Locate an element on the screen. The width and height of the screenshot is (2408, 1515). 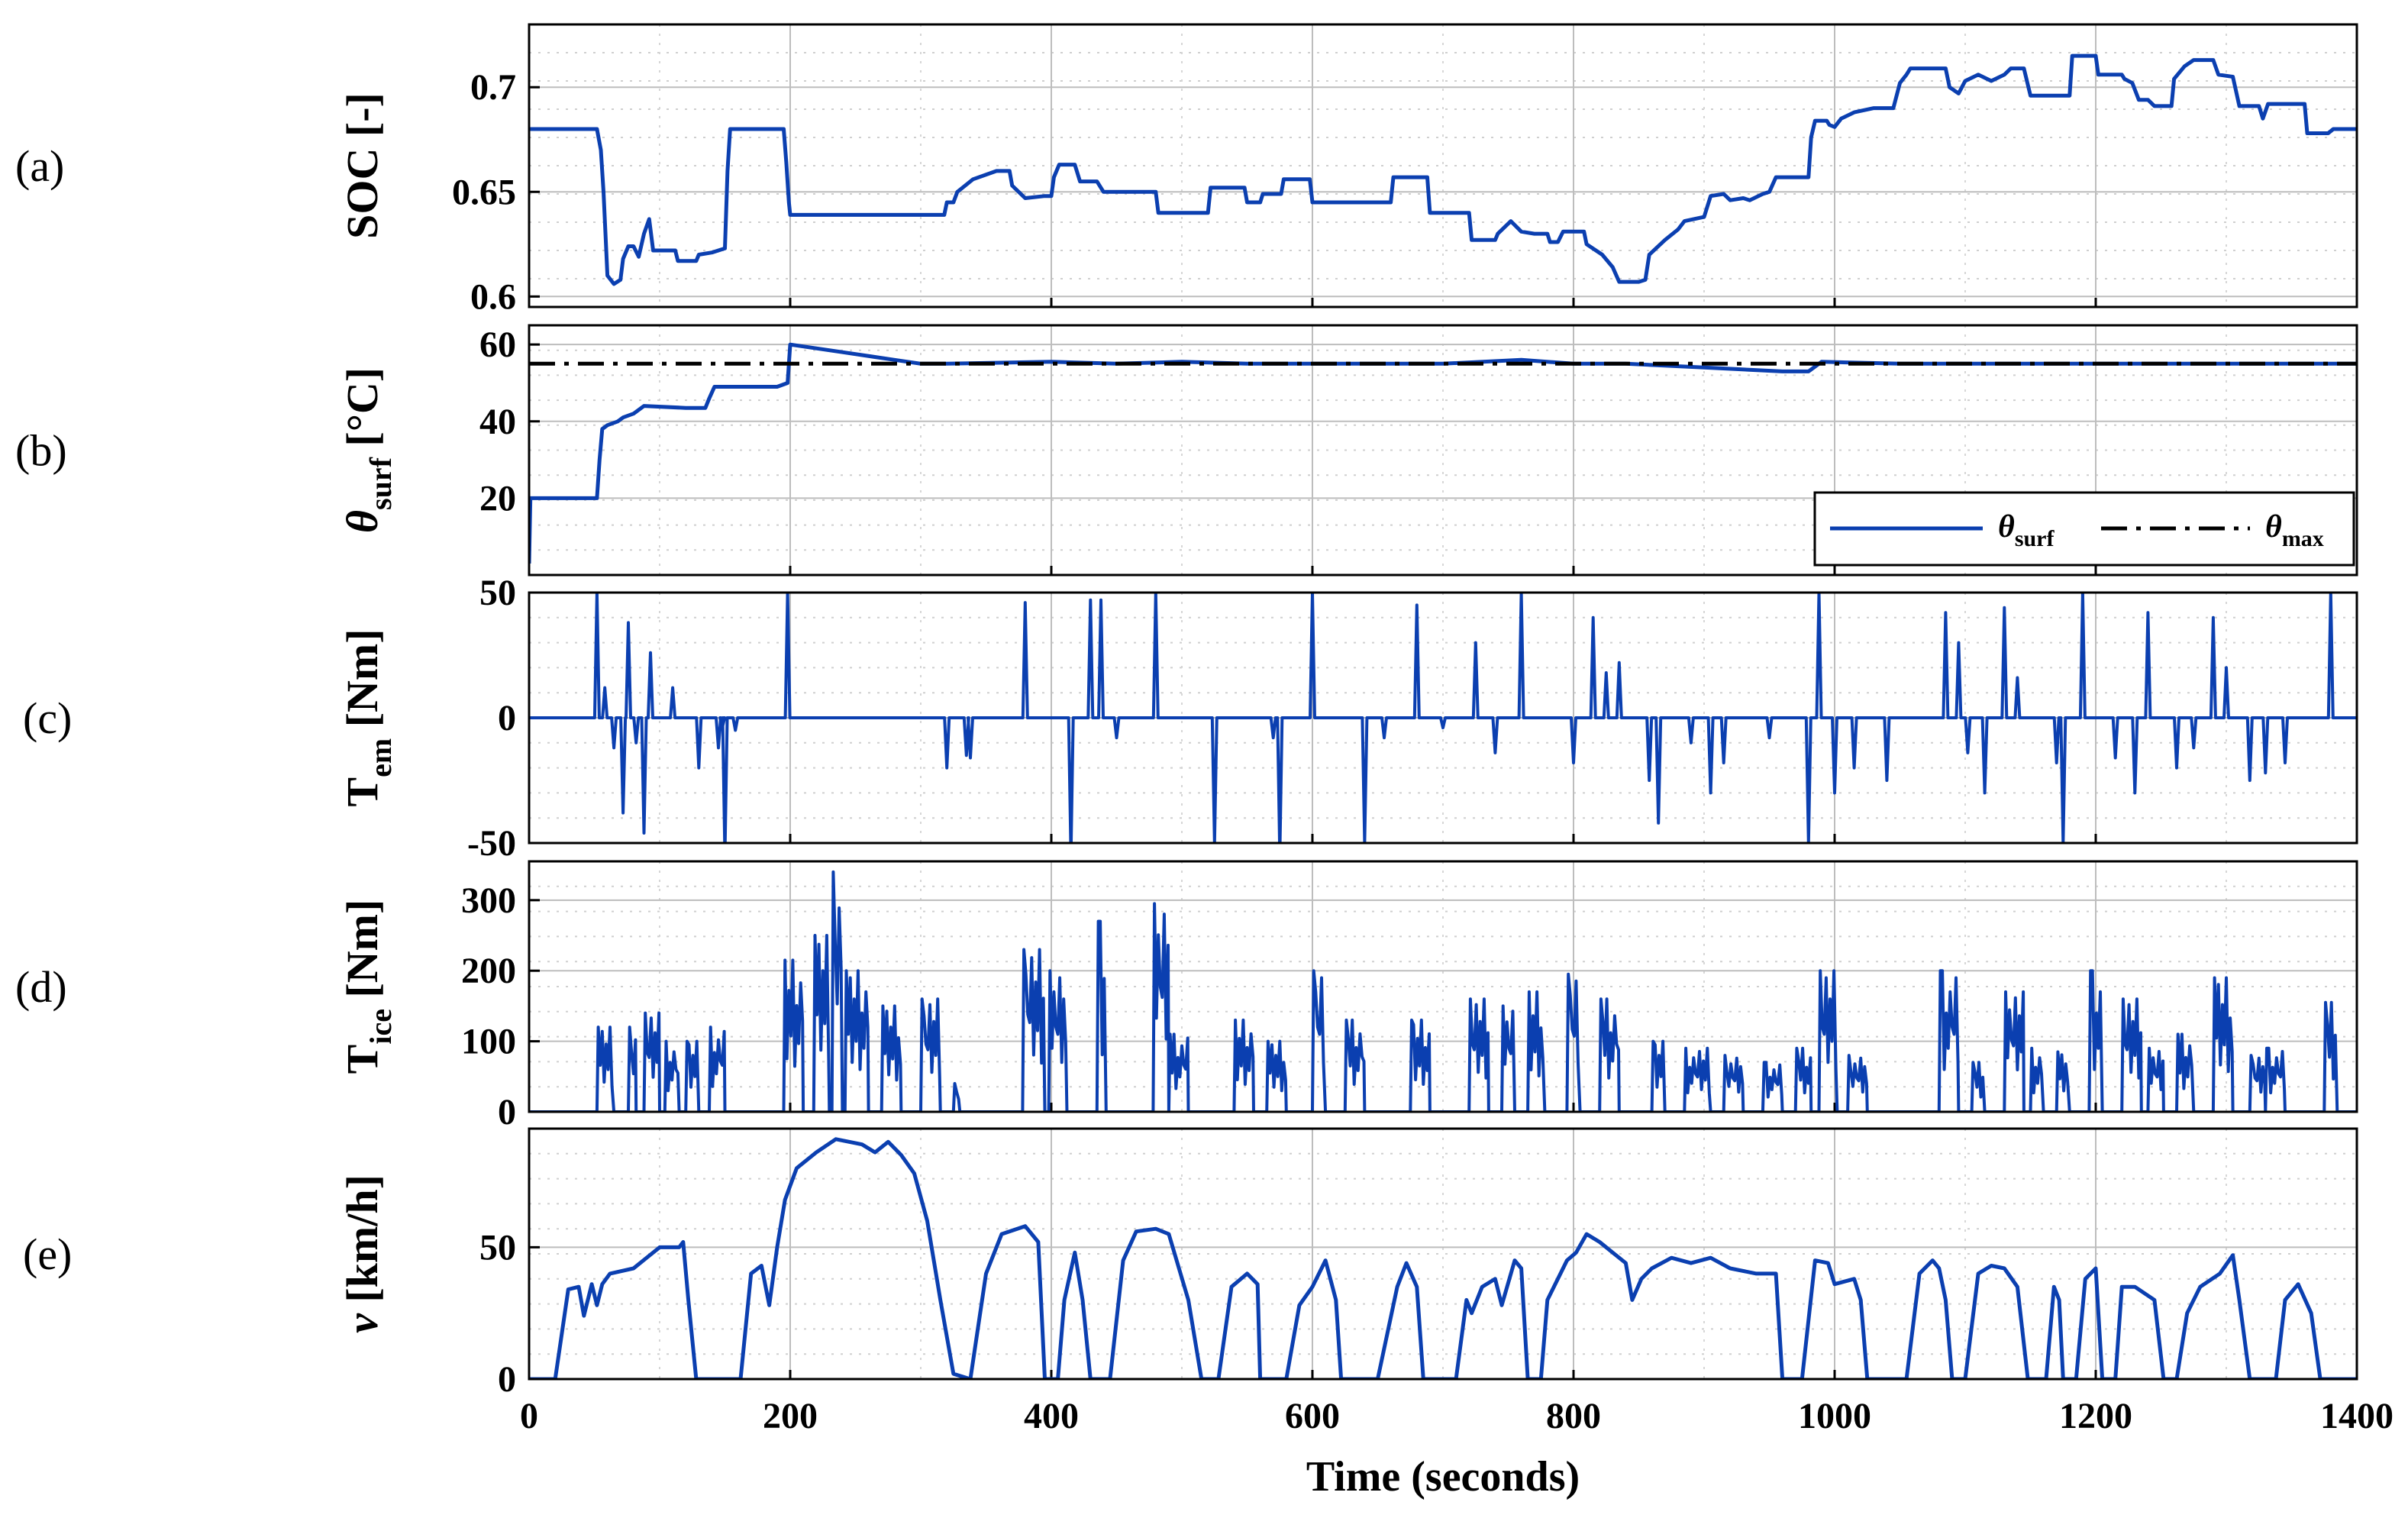
y-tick-label-d: 0 is located at coordinates (507, 1112).